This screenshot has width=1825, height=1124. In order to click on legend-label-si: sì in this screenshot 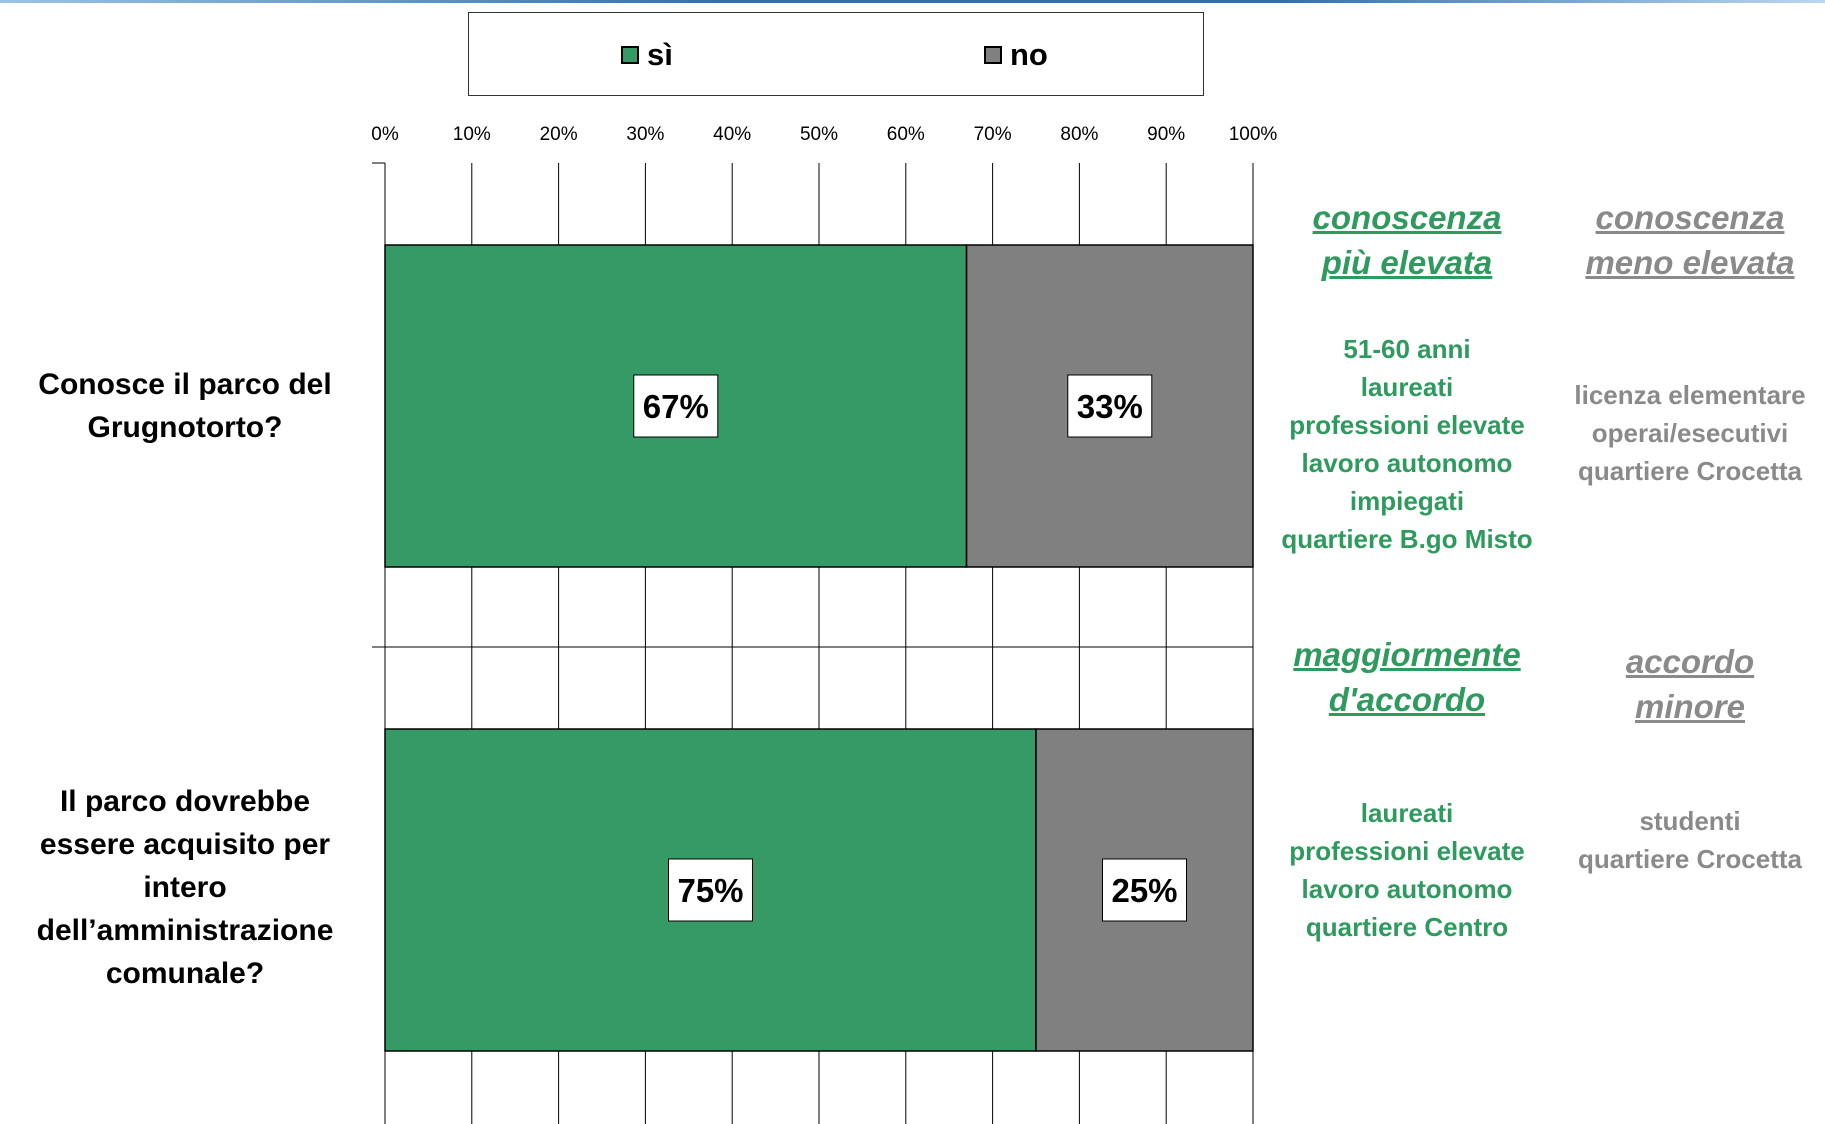, I will do `click(660, 54)`.